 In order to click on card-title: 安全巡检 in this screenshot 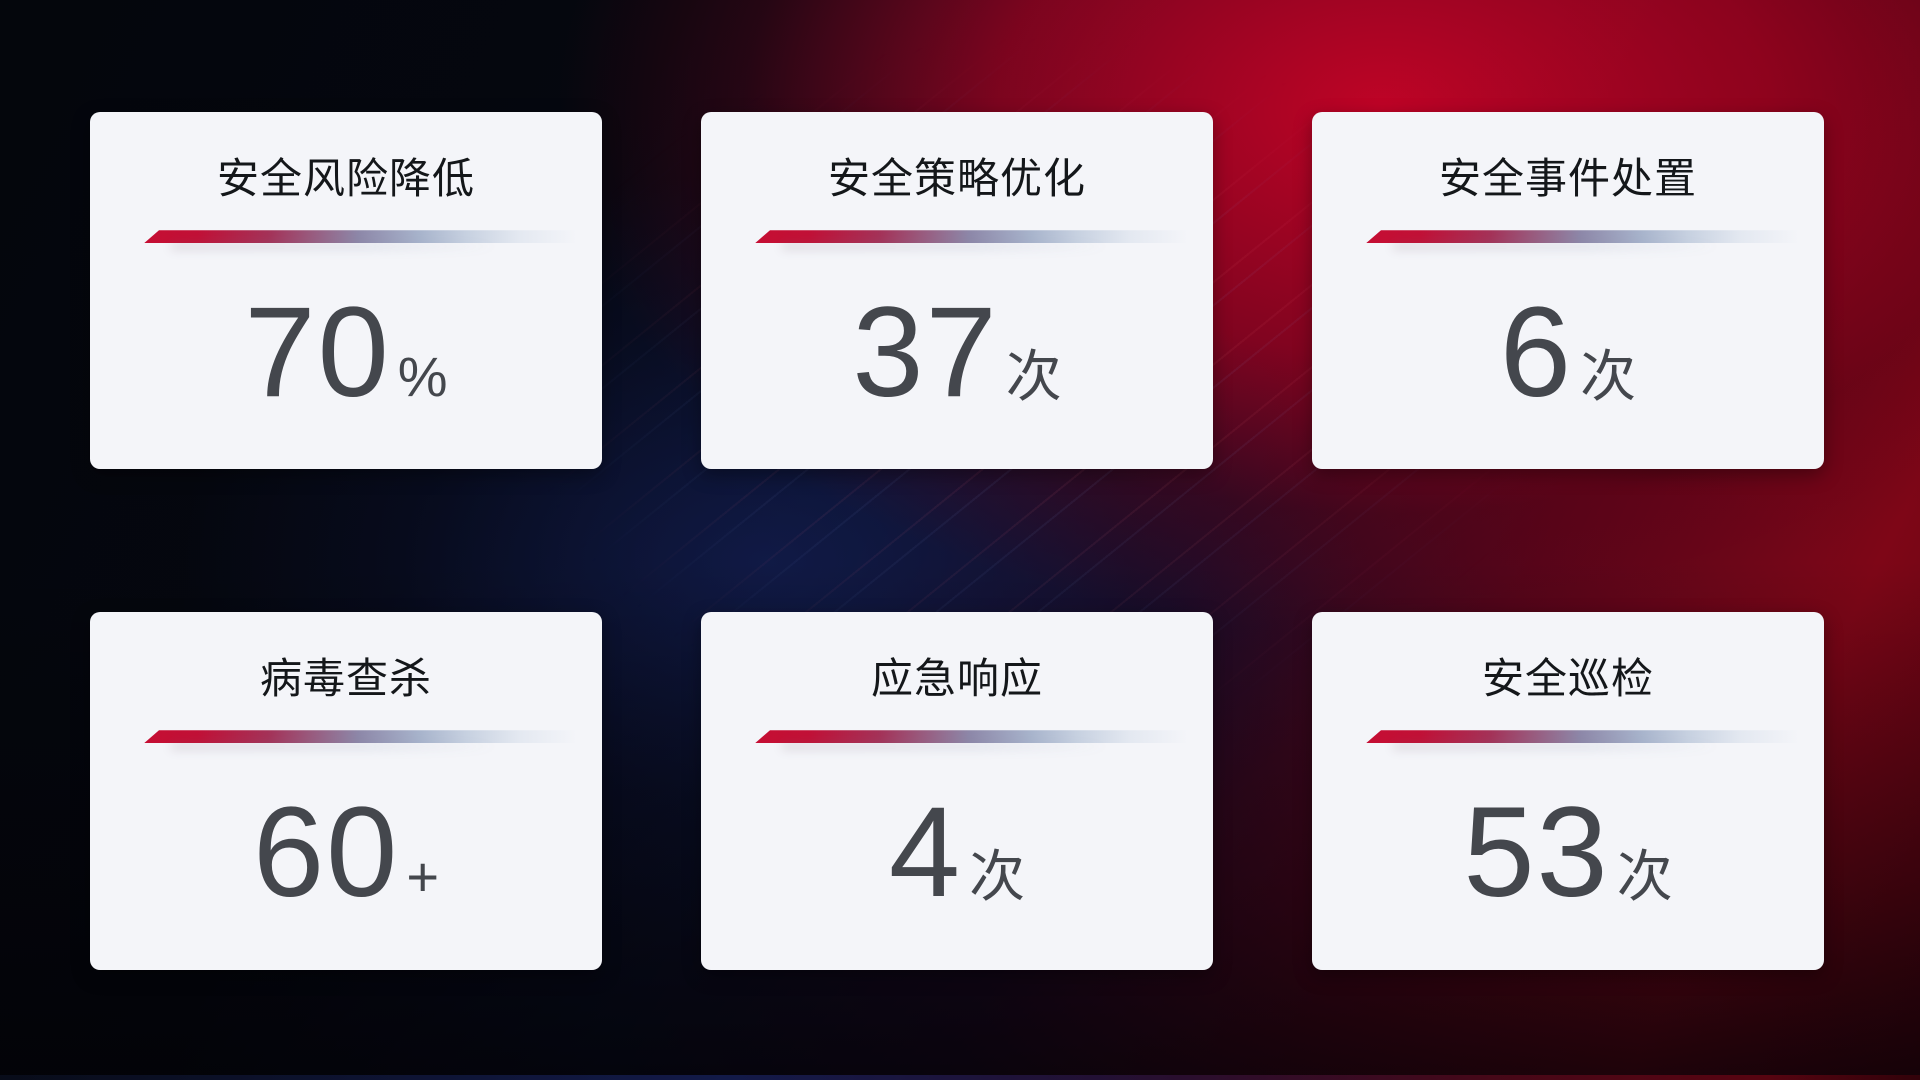, I will do `click(1567, 678)`.